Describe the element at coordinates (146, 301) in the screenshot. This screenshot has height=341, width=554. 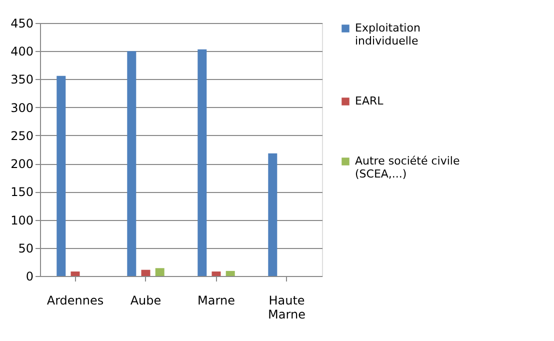
I see `x-tick-label: Aube` at that location.